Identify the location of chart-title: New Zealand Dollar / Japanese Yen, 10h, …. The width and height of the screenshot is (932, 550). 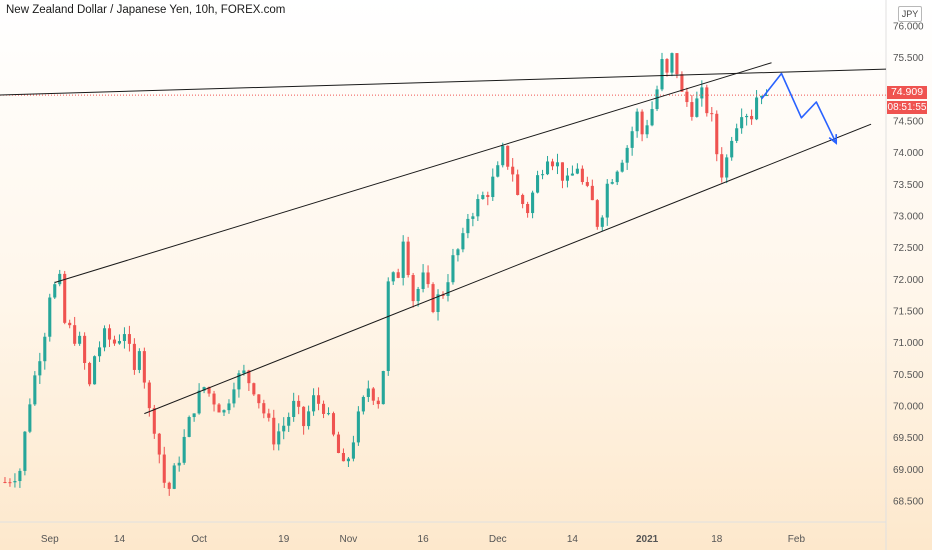
(146, 10).